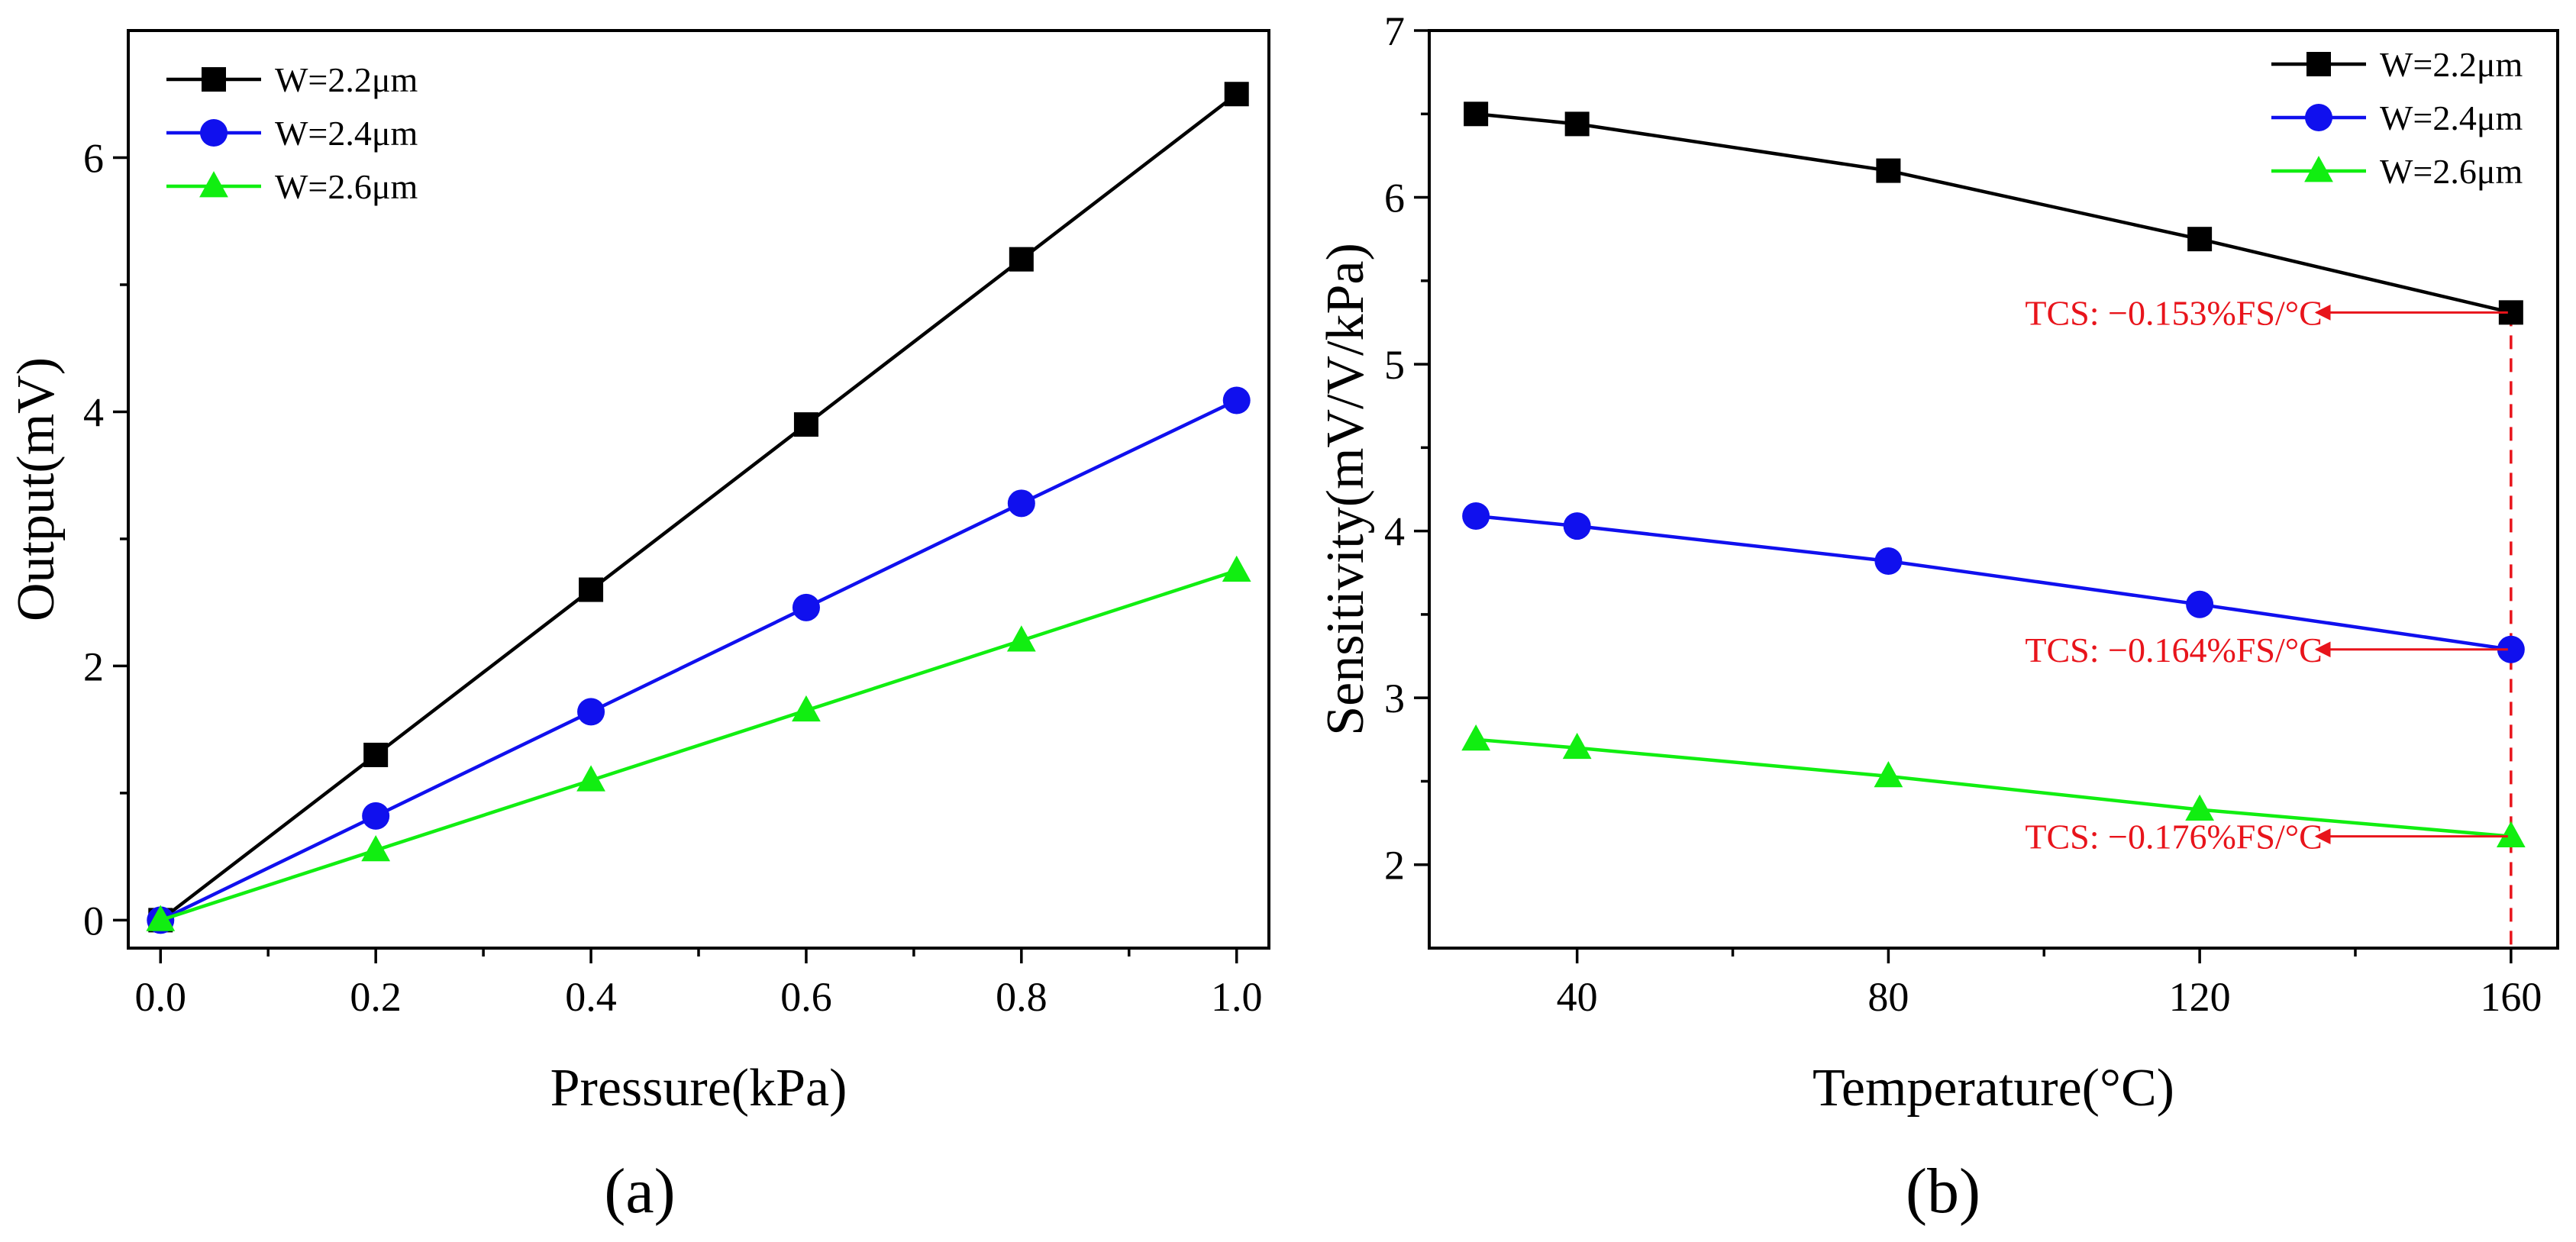  Describe the element at coordinates (2173, 650) in the screenshot. I see `tcs-annotation: TCS: −0.164%FS/°C` at that location.